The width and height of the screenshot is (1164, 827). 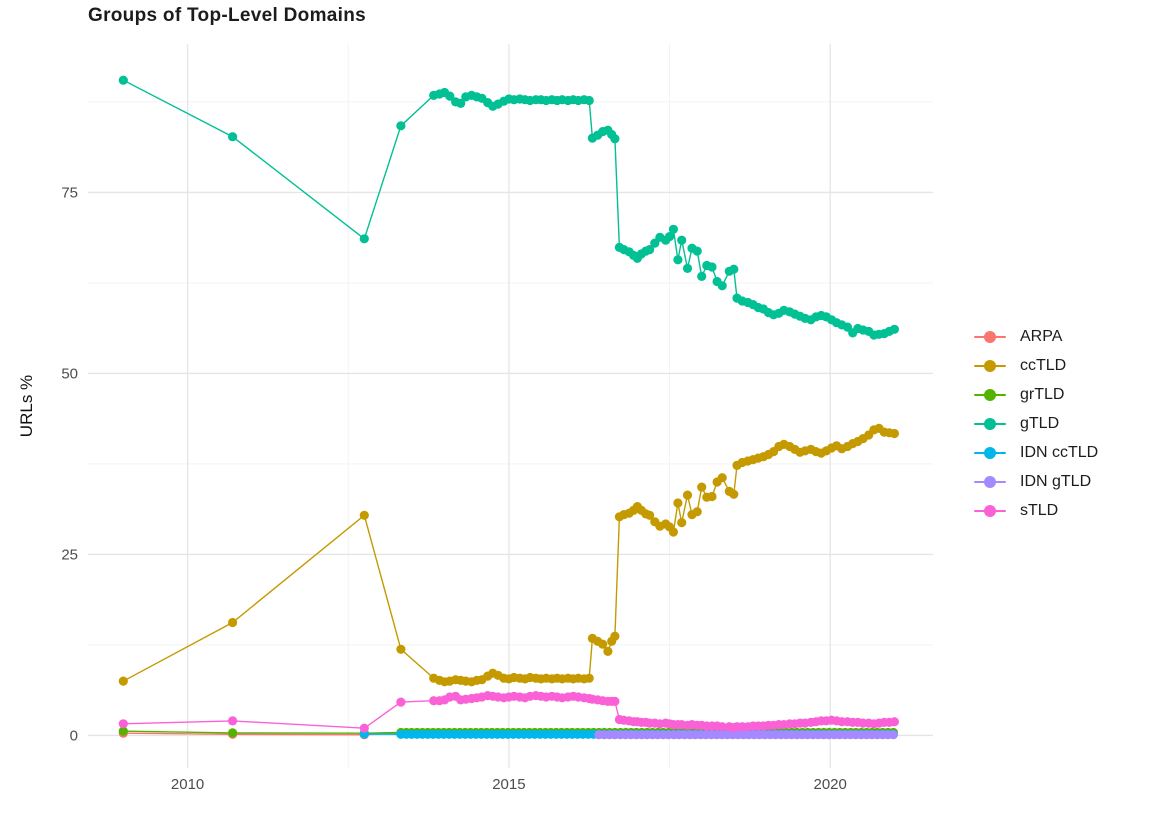 I want to click on y-tick-label: 50, so click(x=69, y=373).